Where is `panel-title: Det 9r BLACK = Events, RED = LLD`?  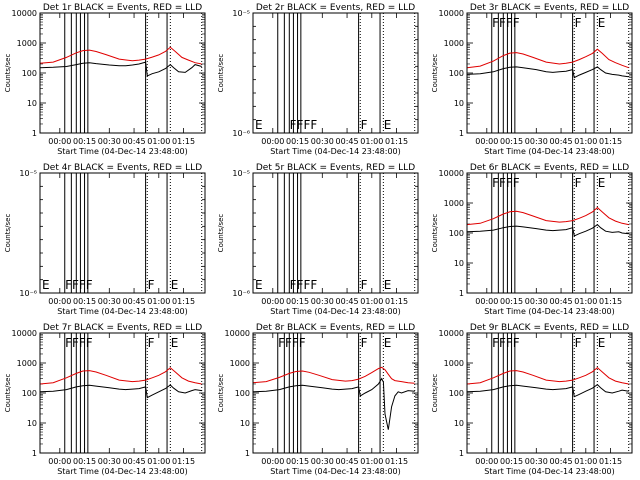 panel-title: Det 9r BLACK = Events, RED = LLD is located at coordinates (549, 328).